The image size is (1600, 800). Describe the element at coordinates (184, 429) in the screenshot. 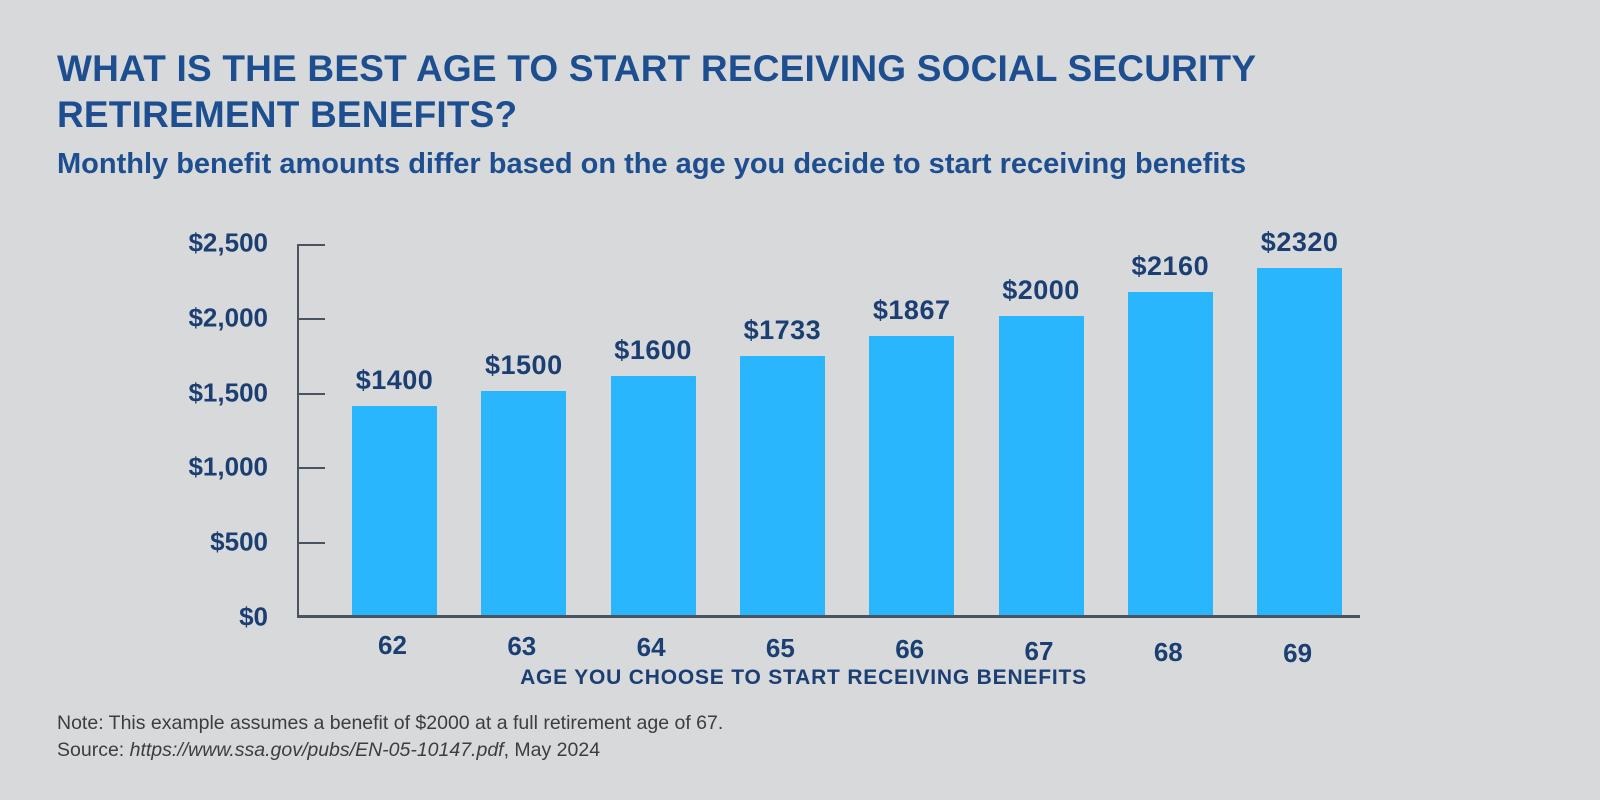

I see `y-axis-labels: $0 $500 $1,000 $1,500 $2,000 $2,500` at that location.